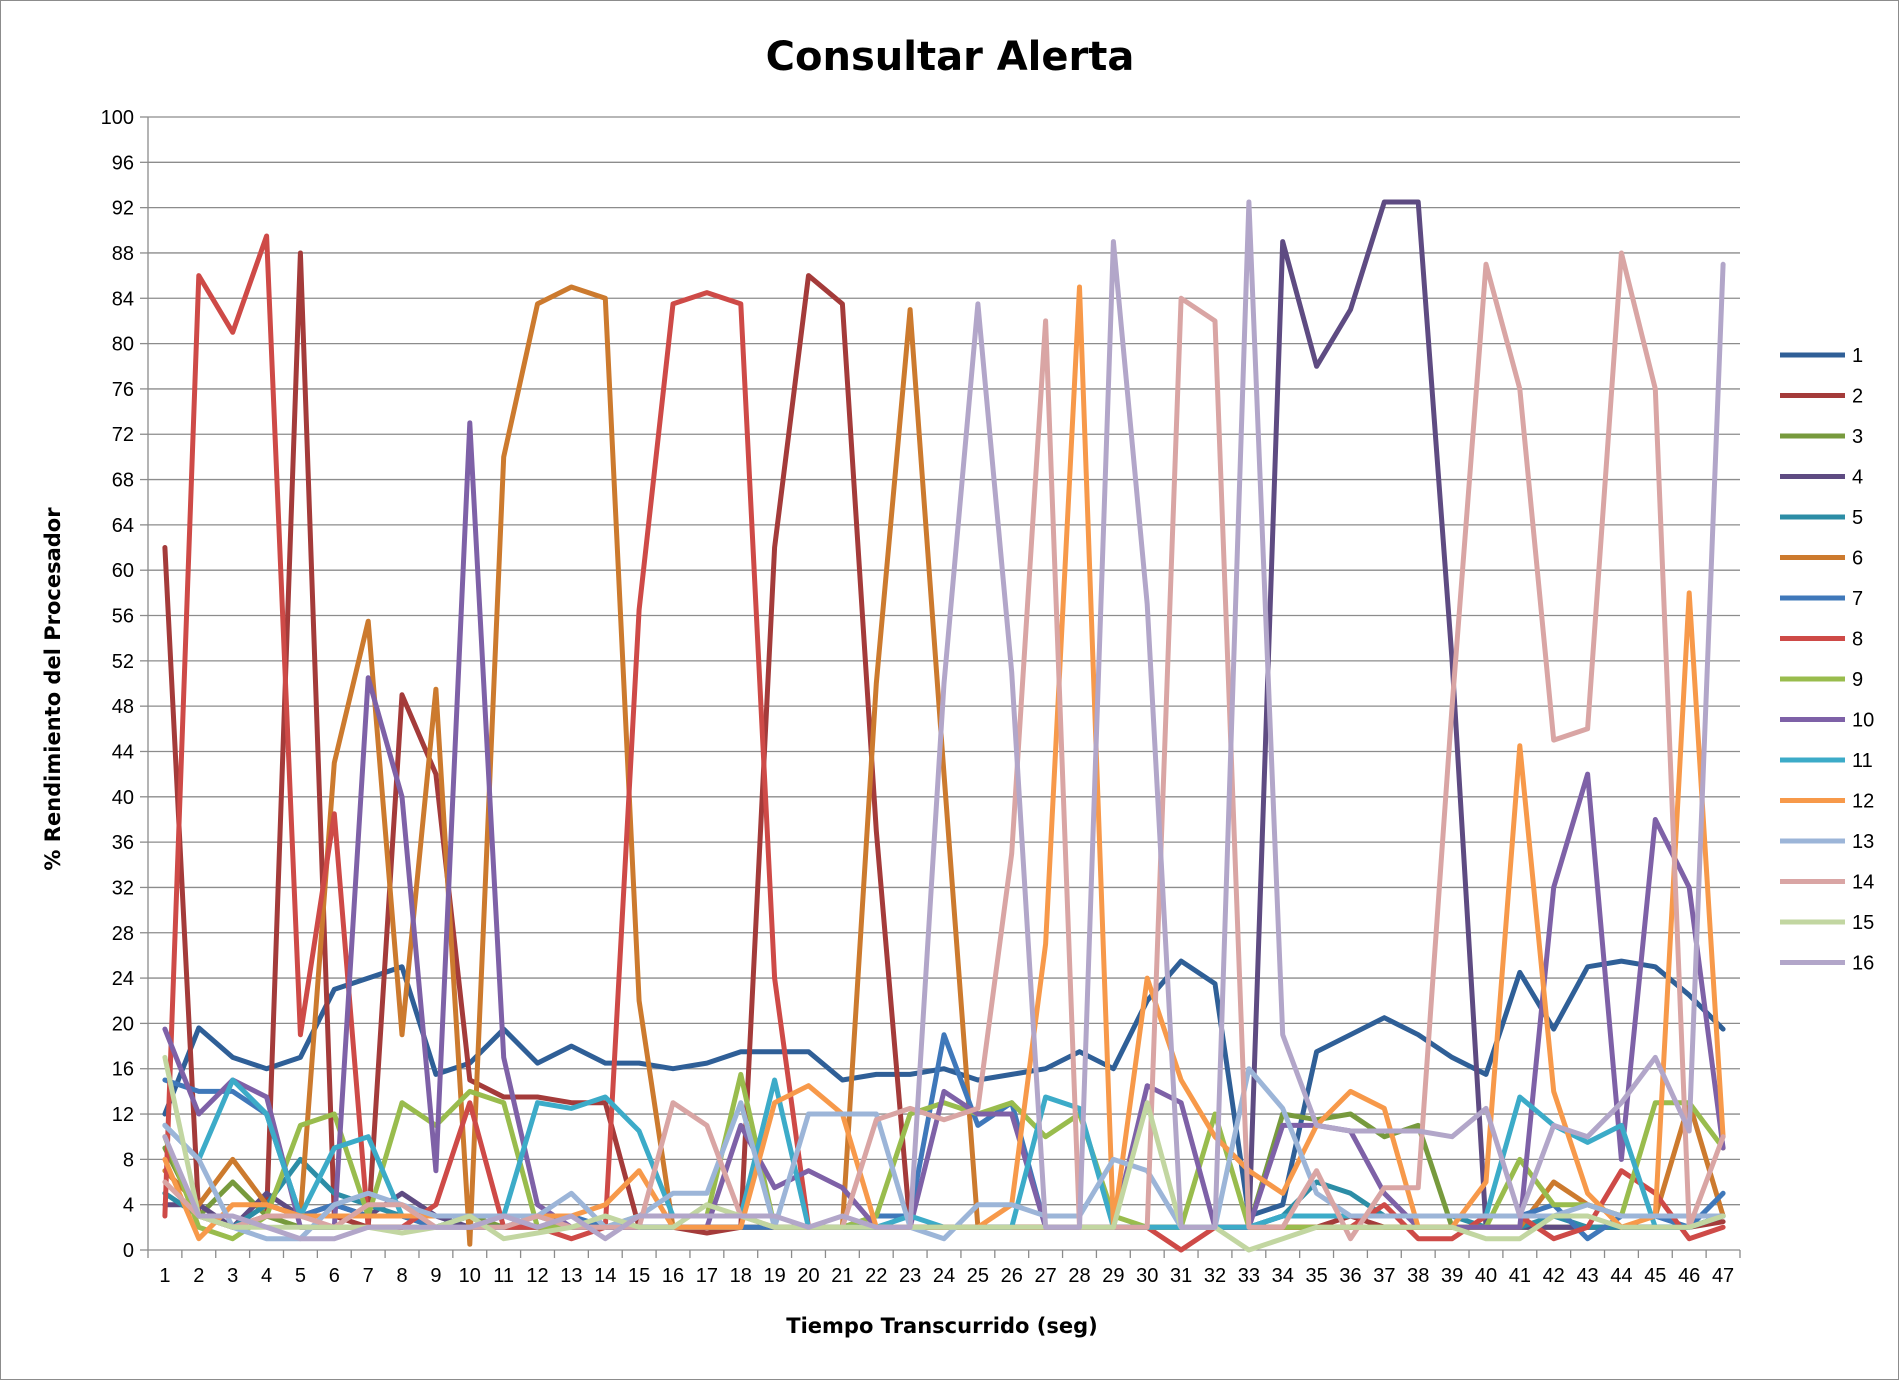 This screenshot has height=1380, width=1899. Describe the element at coordinates (128, 1160) in the screenshot. I see `y-tick-label: 8` at that location.